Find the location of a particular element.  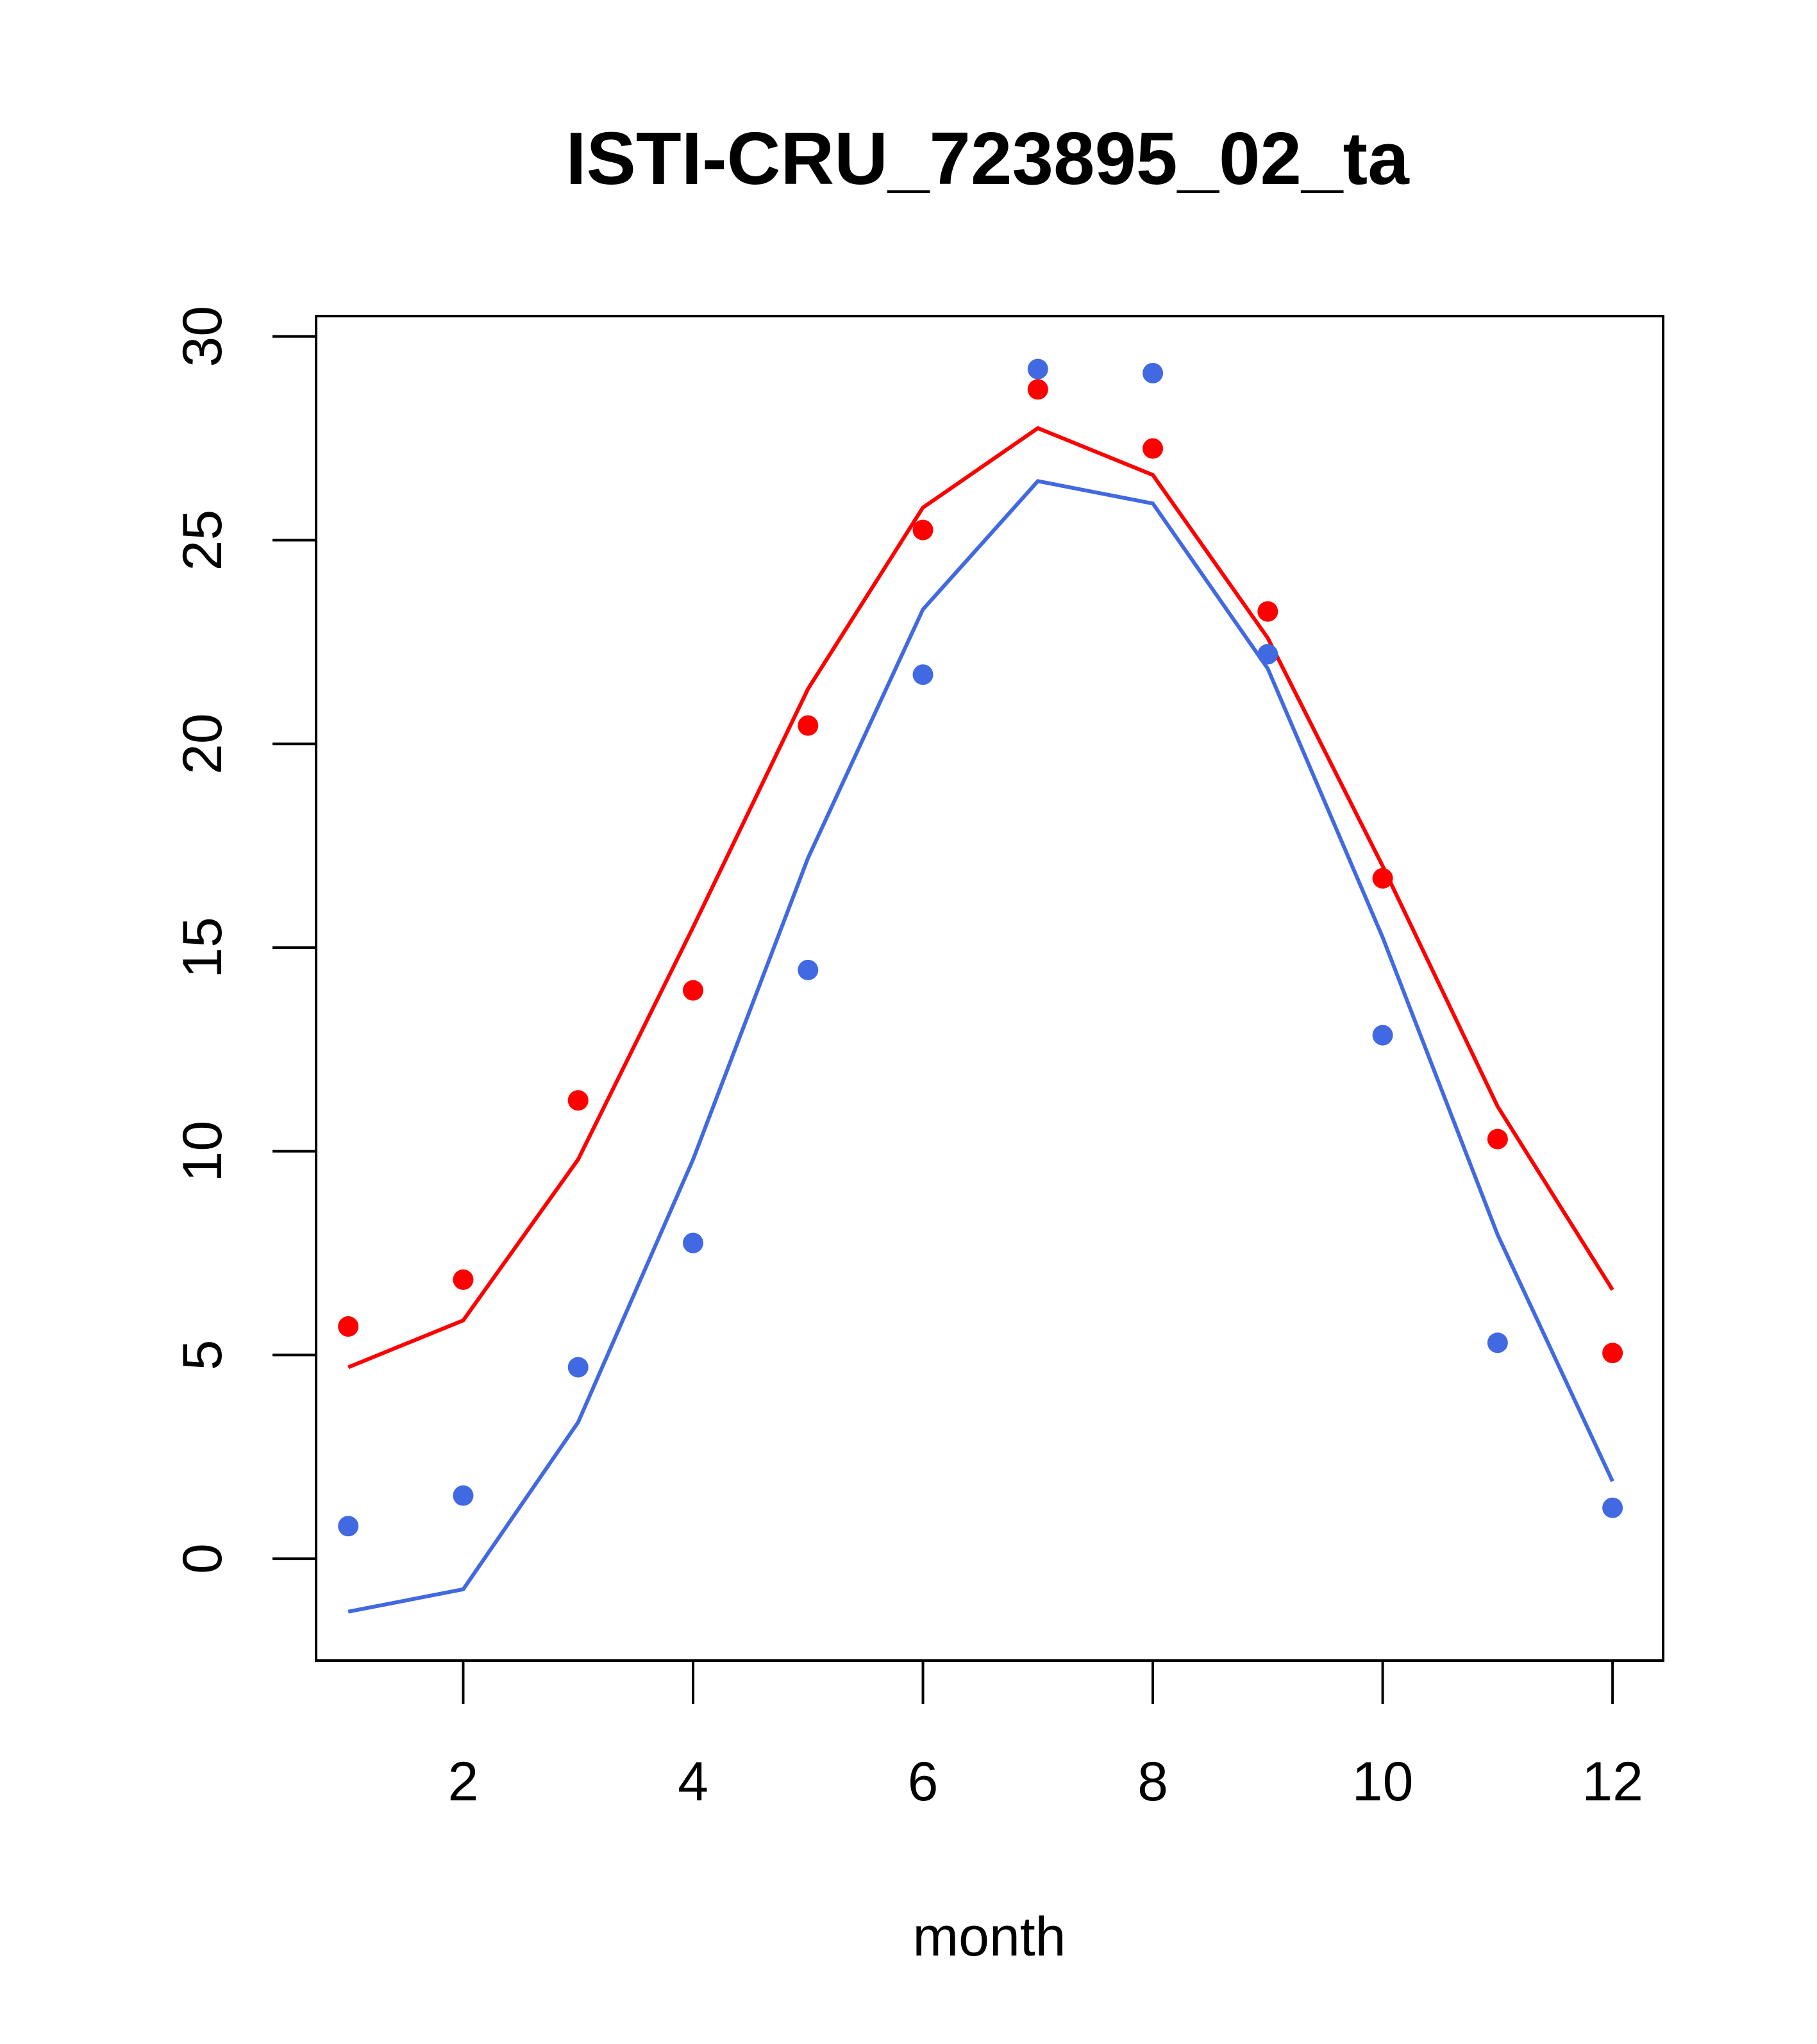

chart-title: ISTI-CRU_723895_02_ta is located at coordinates (988, 158).